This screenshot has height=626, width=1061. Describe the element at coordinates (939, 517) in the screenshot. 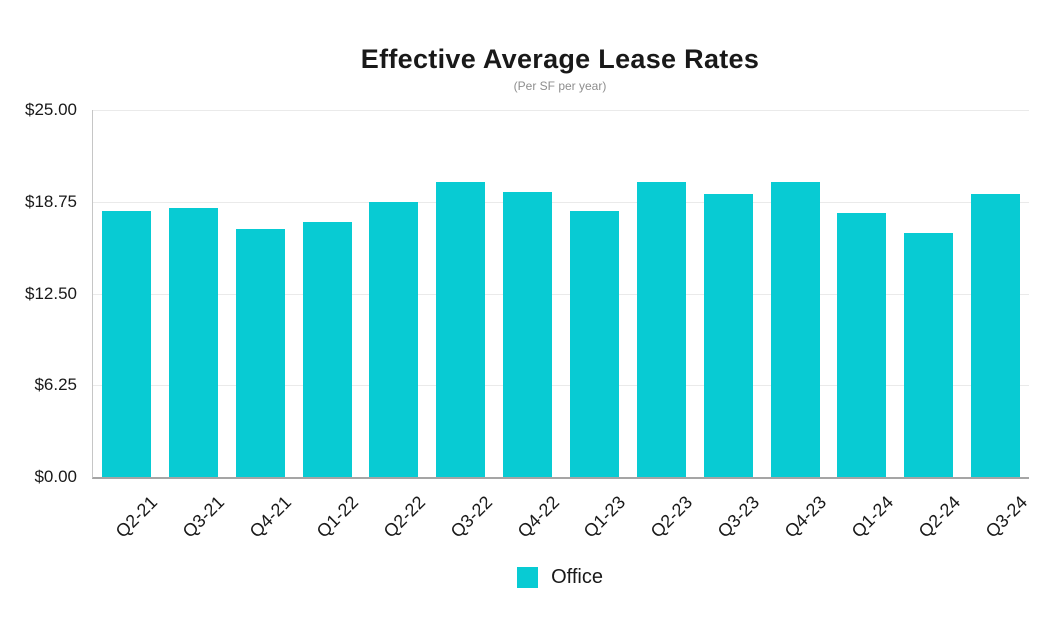

I see `x-tick-label-Q2-24: Q2-24` at that location.